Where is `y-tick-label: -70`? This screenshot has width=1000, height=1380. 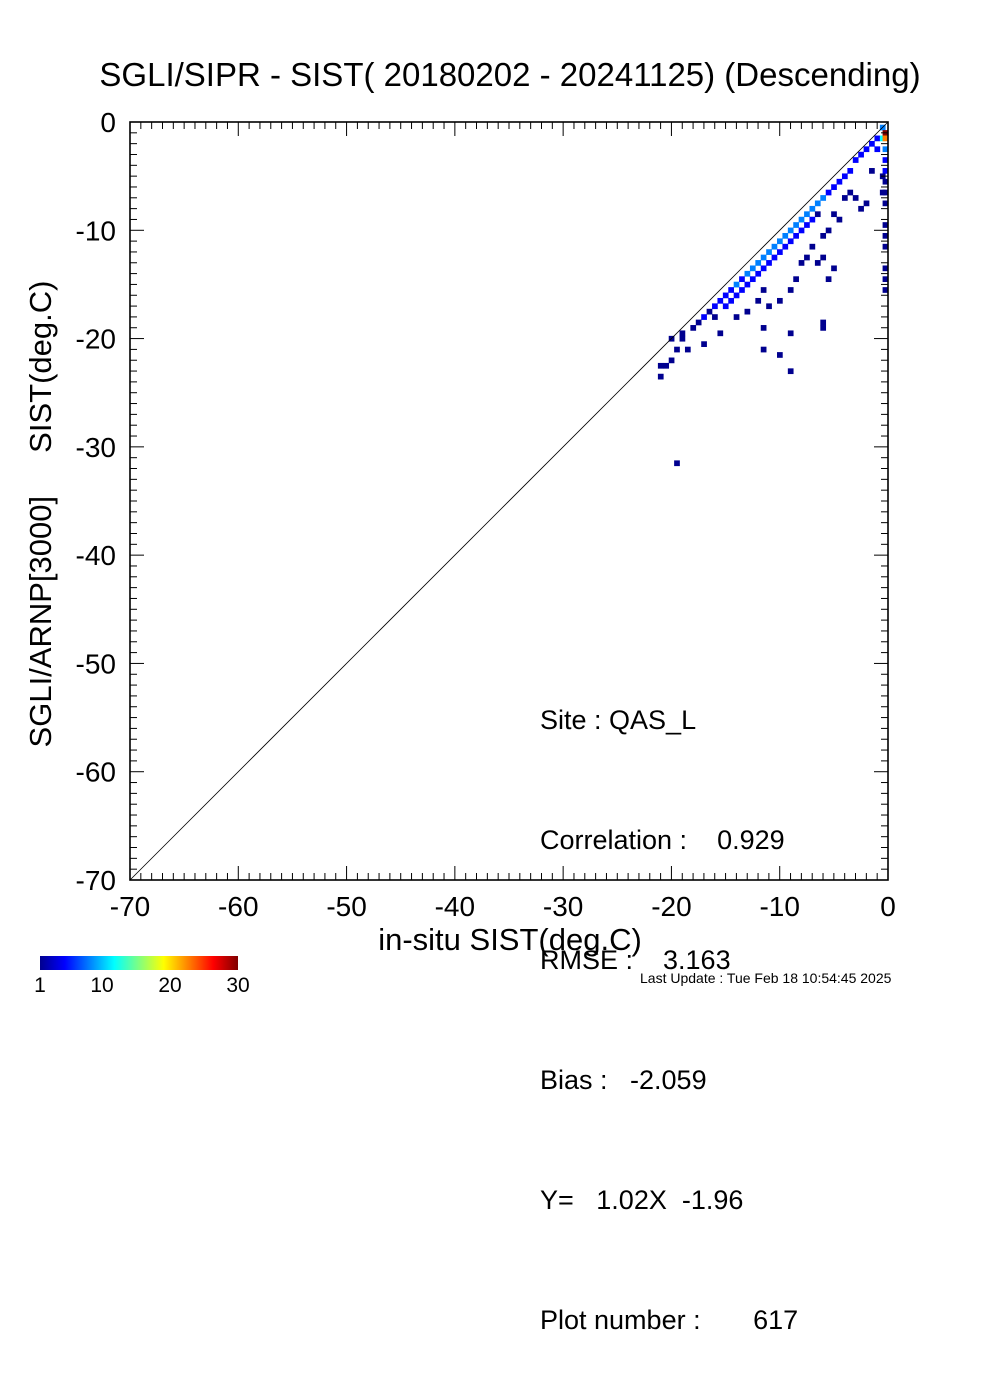
y-tick-label: -70 is located at coordinates (96, 880).